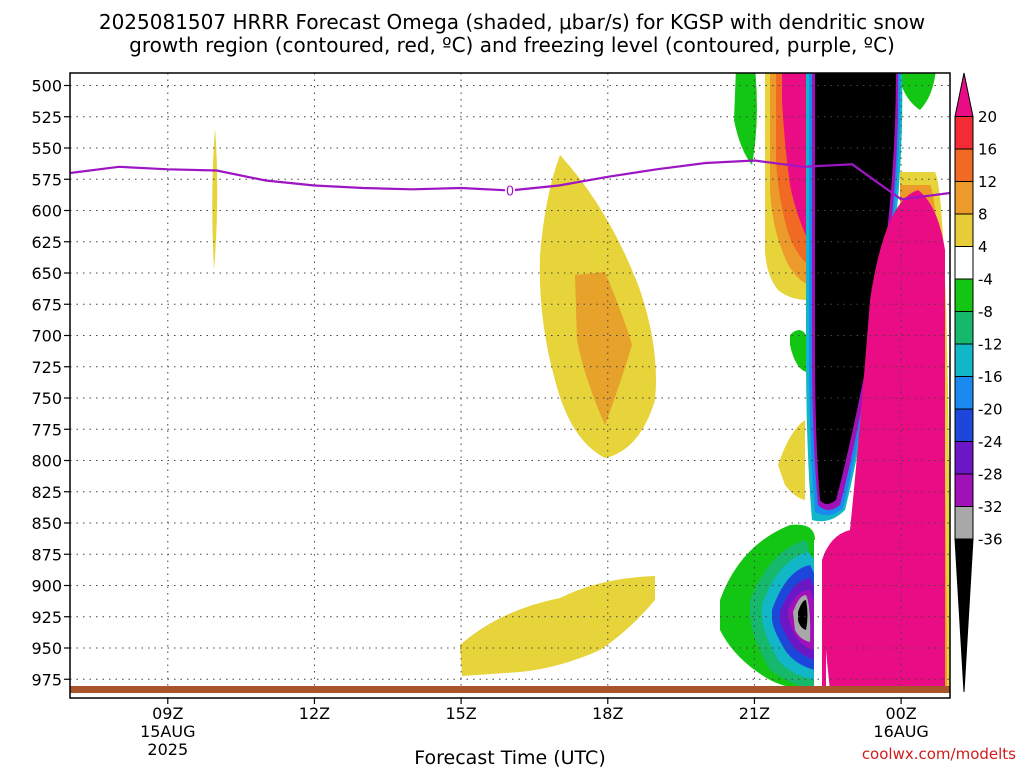 The width and height of the screenshot is (1024, 768). Describe the element at coordinates (510, 689) in the screenshot. I see `surface-strip` at that location.